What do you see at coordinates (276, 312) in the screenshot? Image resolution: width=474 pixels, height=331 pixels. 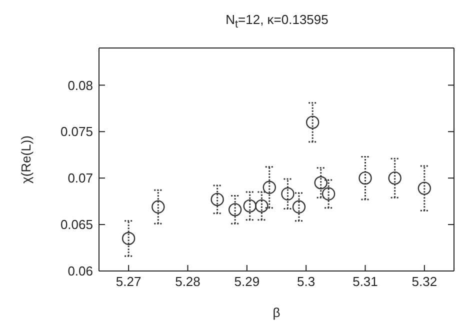 I see `x-axis-title: β` at bounding box center [276, 312].